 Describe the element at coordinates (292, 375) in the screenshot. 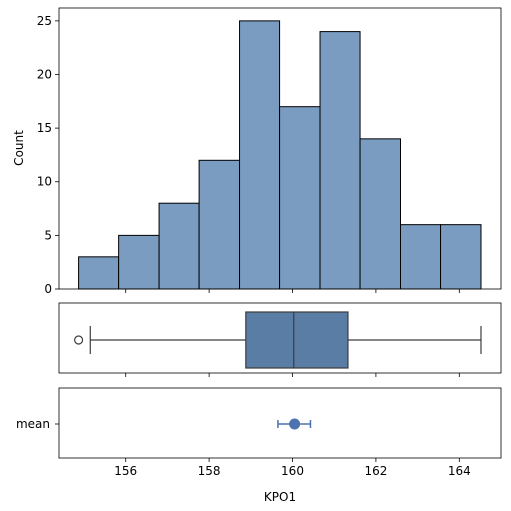

I see `boxplot-x-ticks` at that location.